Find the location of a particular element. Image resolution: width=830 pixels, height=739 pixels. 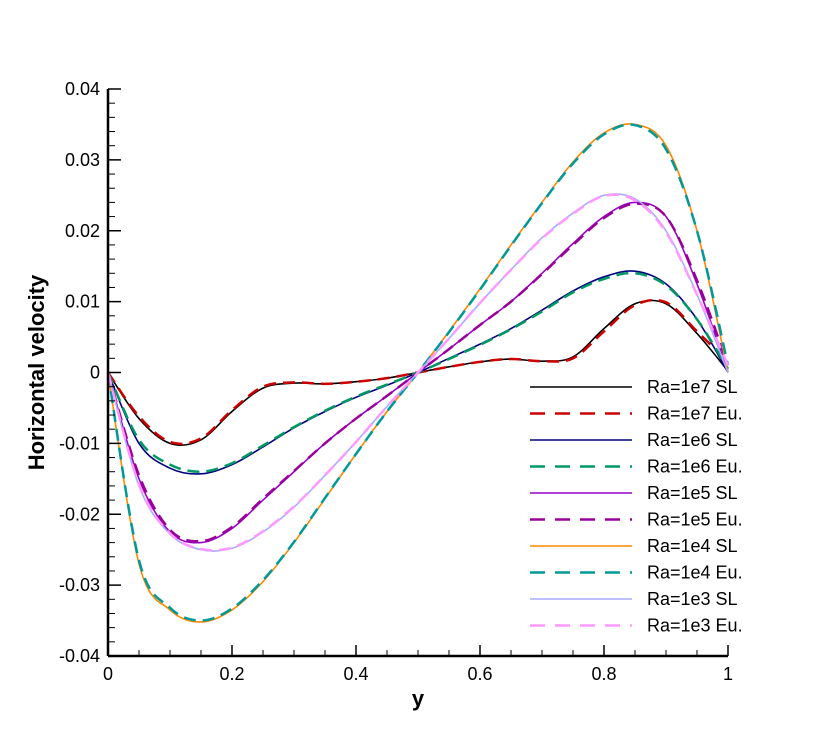

y-tick-label: 0.04 is located at coordinates (82, 89).